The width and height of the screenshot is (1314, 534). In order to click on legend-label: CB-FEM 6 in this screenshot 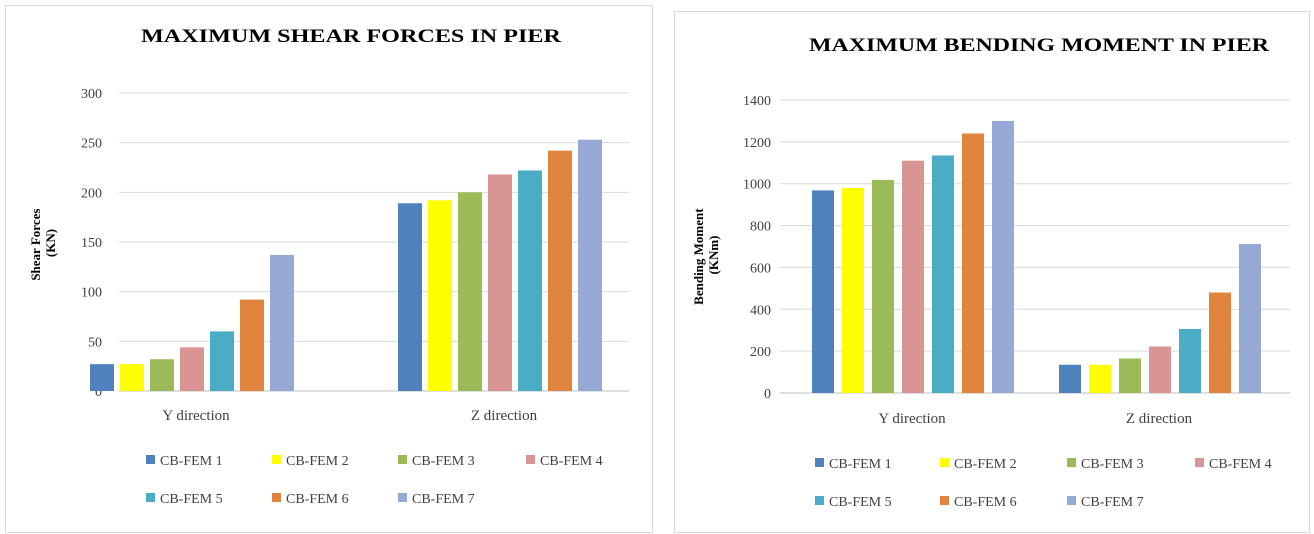, I will do `click(985, 502)`.